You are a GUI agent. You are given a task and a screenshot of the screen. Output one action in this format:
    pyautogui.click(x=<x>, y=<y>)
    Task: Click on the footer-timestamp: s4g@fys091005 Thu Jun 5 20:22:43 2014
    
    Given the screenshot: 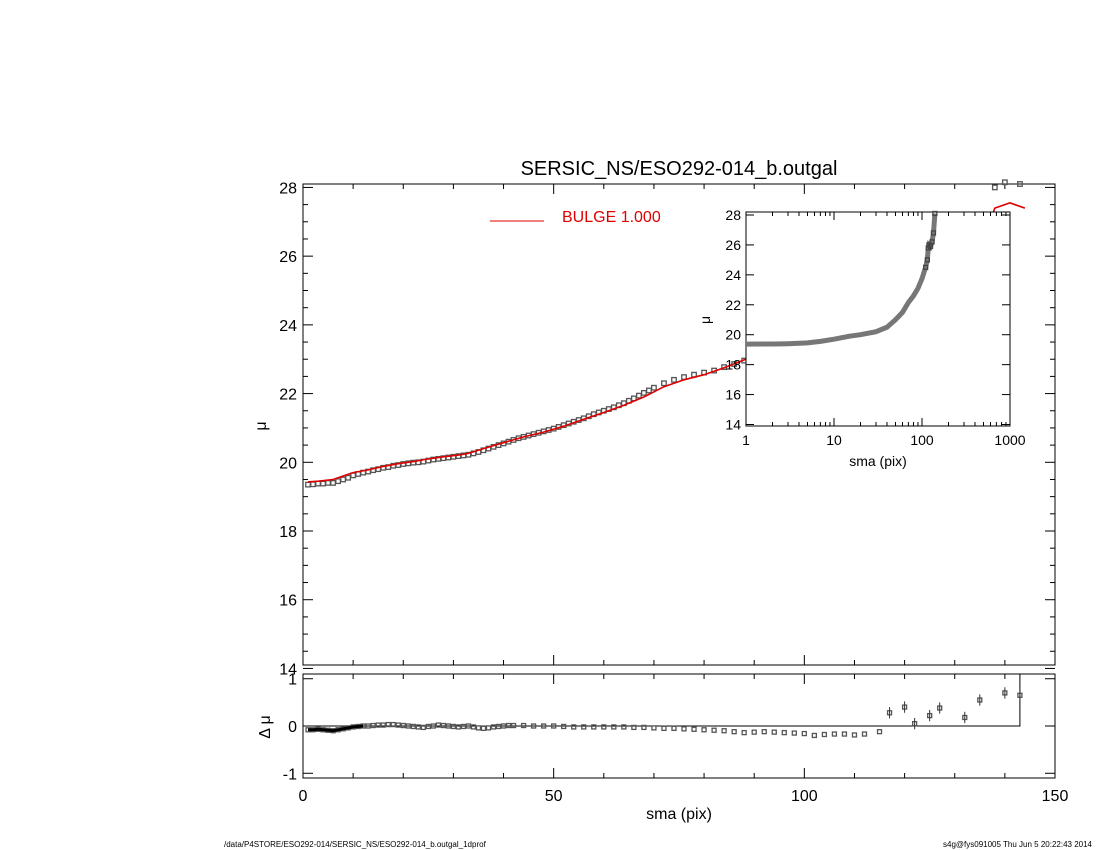 What is the action you would take?
    pyautogui.click(x=1017, y=844)
    